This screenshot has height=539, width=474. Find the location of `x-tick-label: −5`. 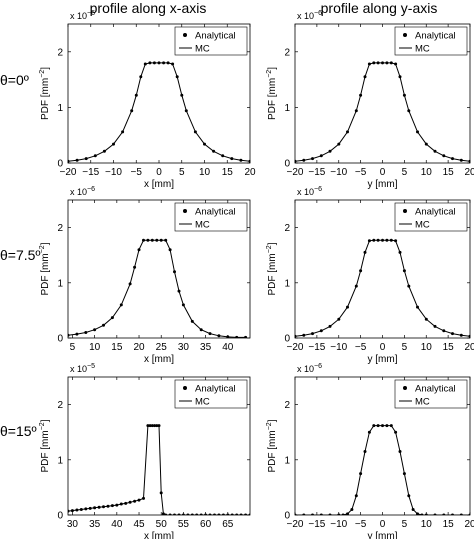

x-tick-label: −5 is located at coordinates (361, 524).